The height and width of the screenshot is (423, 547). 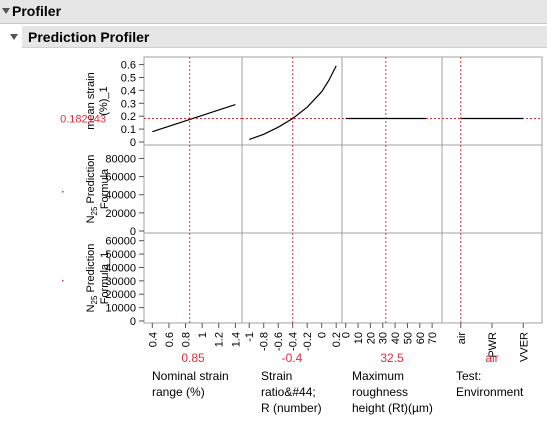 I want to click on factor-label-line: Maximum, so click(x=378, y=376).